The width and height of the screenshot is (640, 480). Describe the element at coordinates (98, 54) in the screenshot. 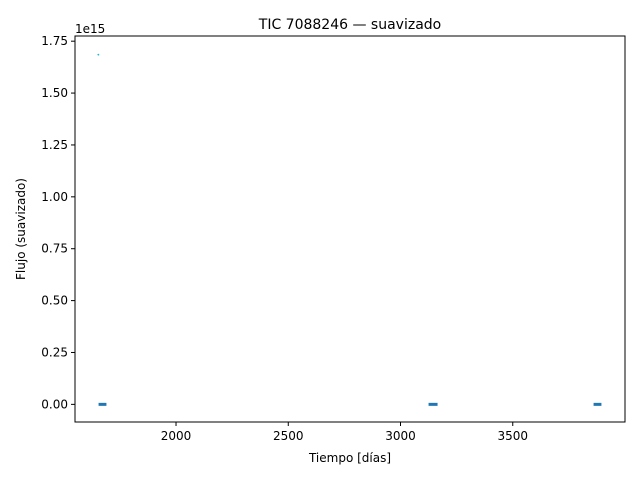

I see `data-point` at that location.